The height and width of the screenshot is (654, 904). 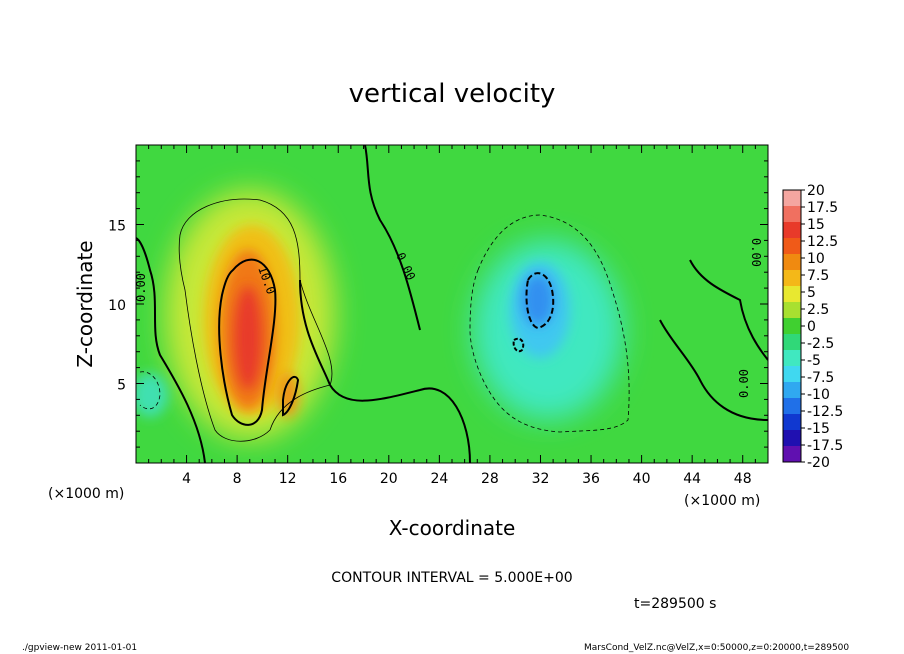 What do you see at coordinates (389, 479) in the screenshot?
I see `x-tick-label: 20` at bounding box center [389, 479].